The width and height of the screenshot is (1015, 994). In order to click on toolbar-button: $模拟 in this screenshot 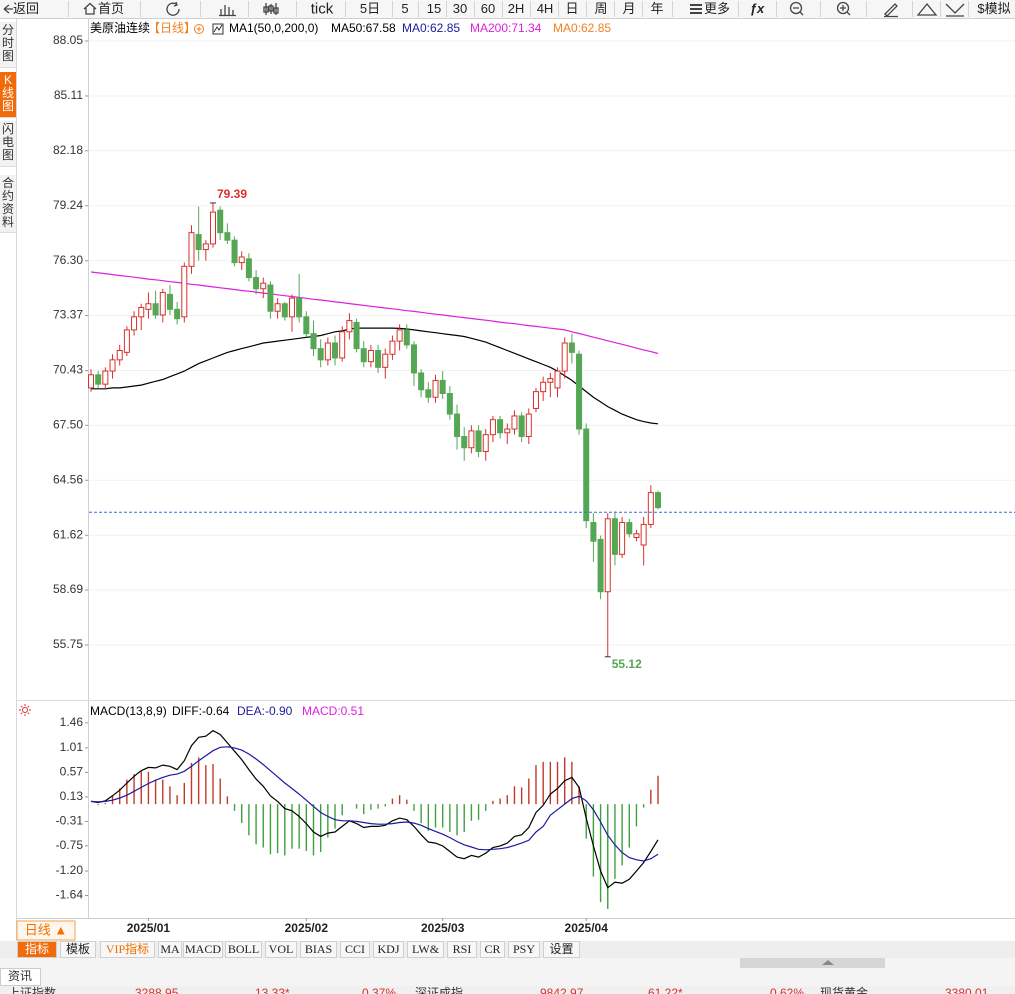, I will do `click(993, 8)`.